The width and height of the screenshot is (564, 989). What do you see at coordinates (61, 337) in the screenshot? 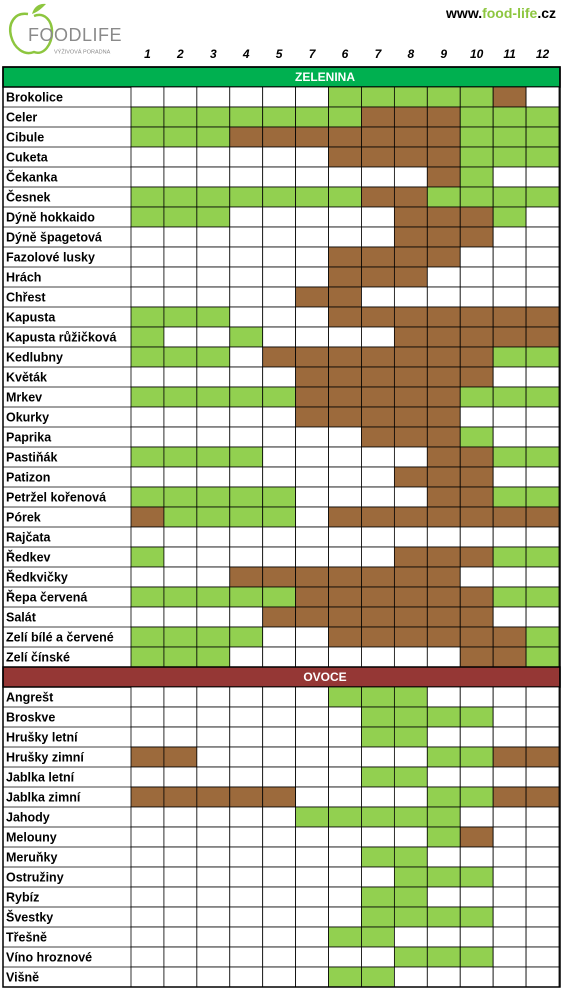
I see `row-label: Kapusta růžičková` at bounding box center [61, 337].